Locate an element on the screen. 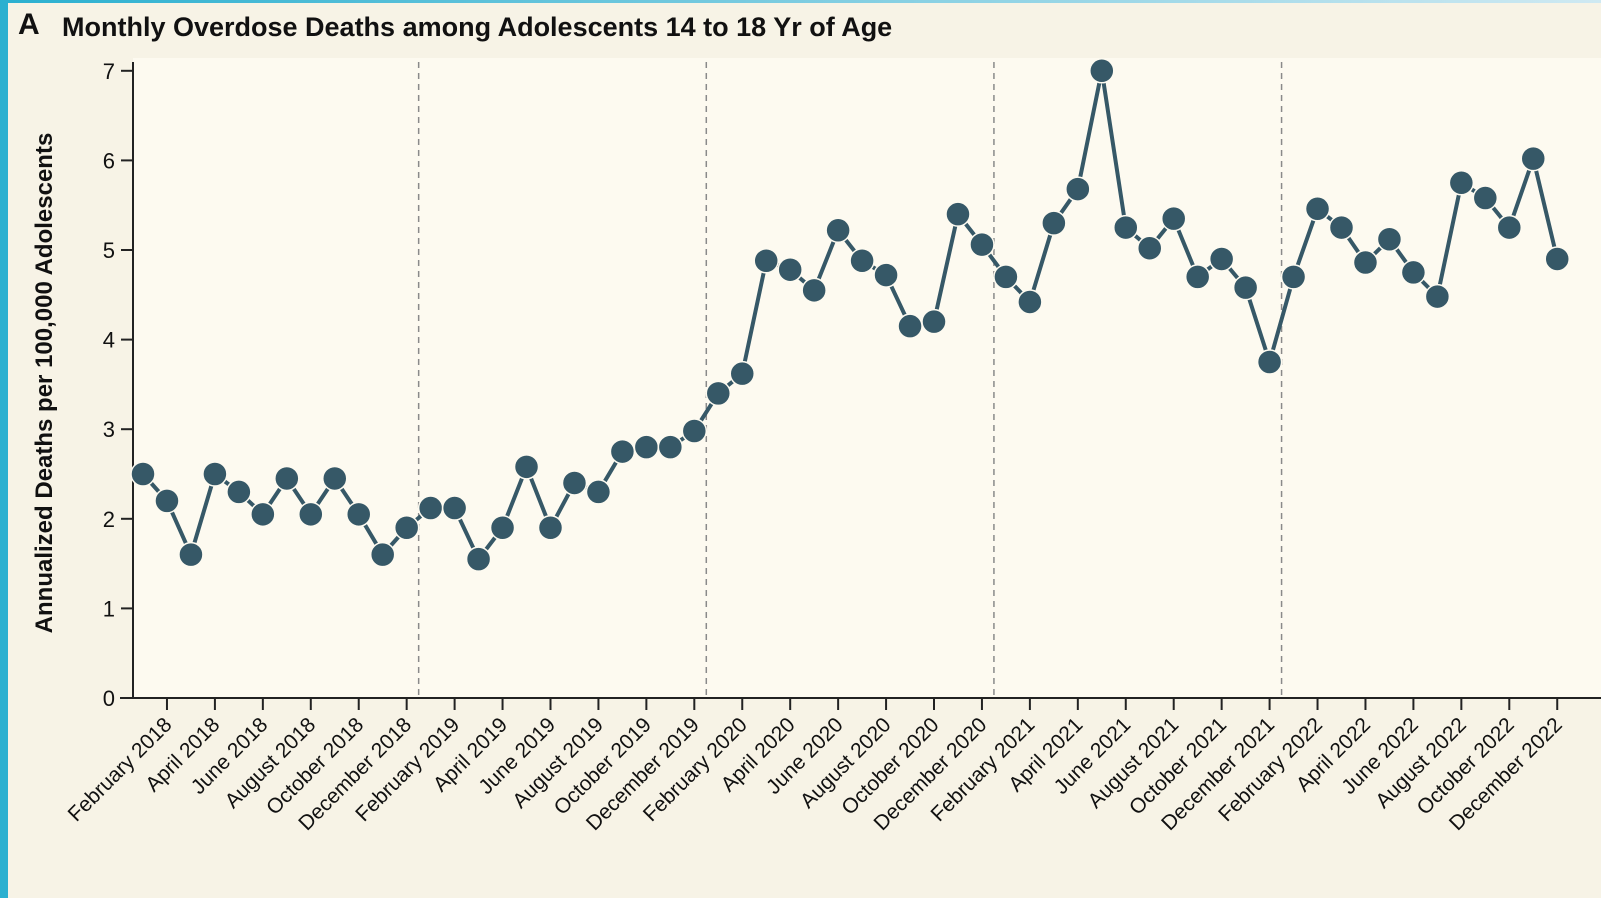 Image resolution: width=1601 pixels, height=898 pixels. y-tick-label: 3 is located at coordinates (109, 429).